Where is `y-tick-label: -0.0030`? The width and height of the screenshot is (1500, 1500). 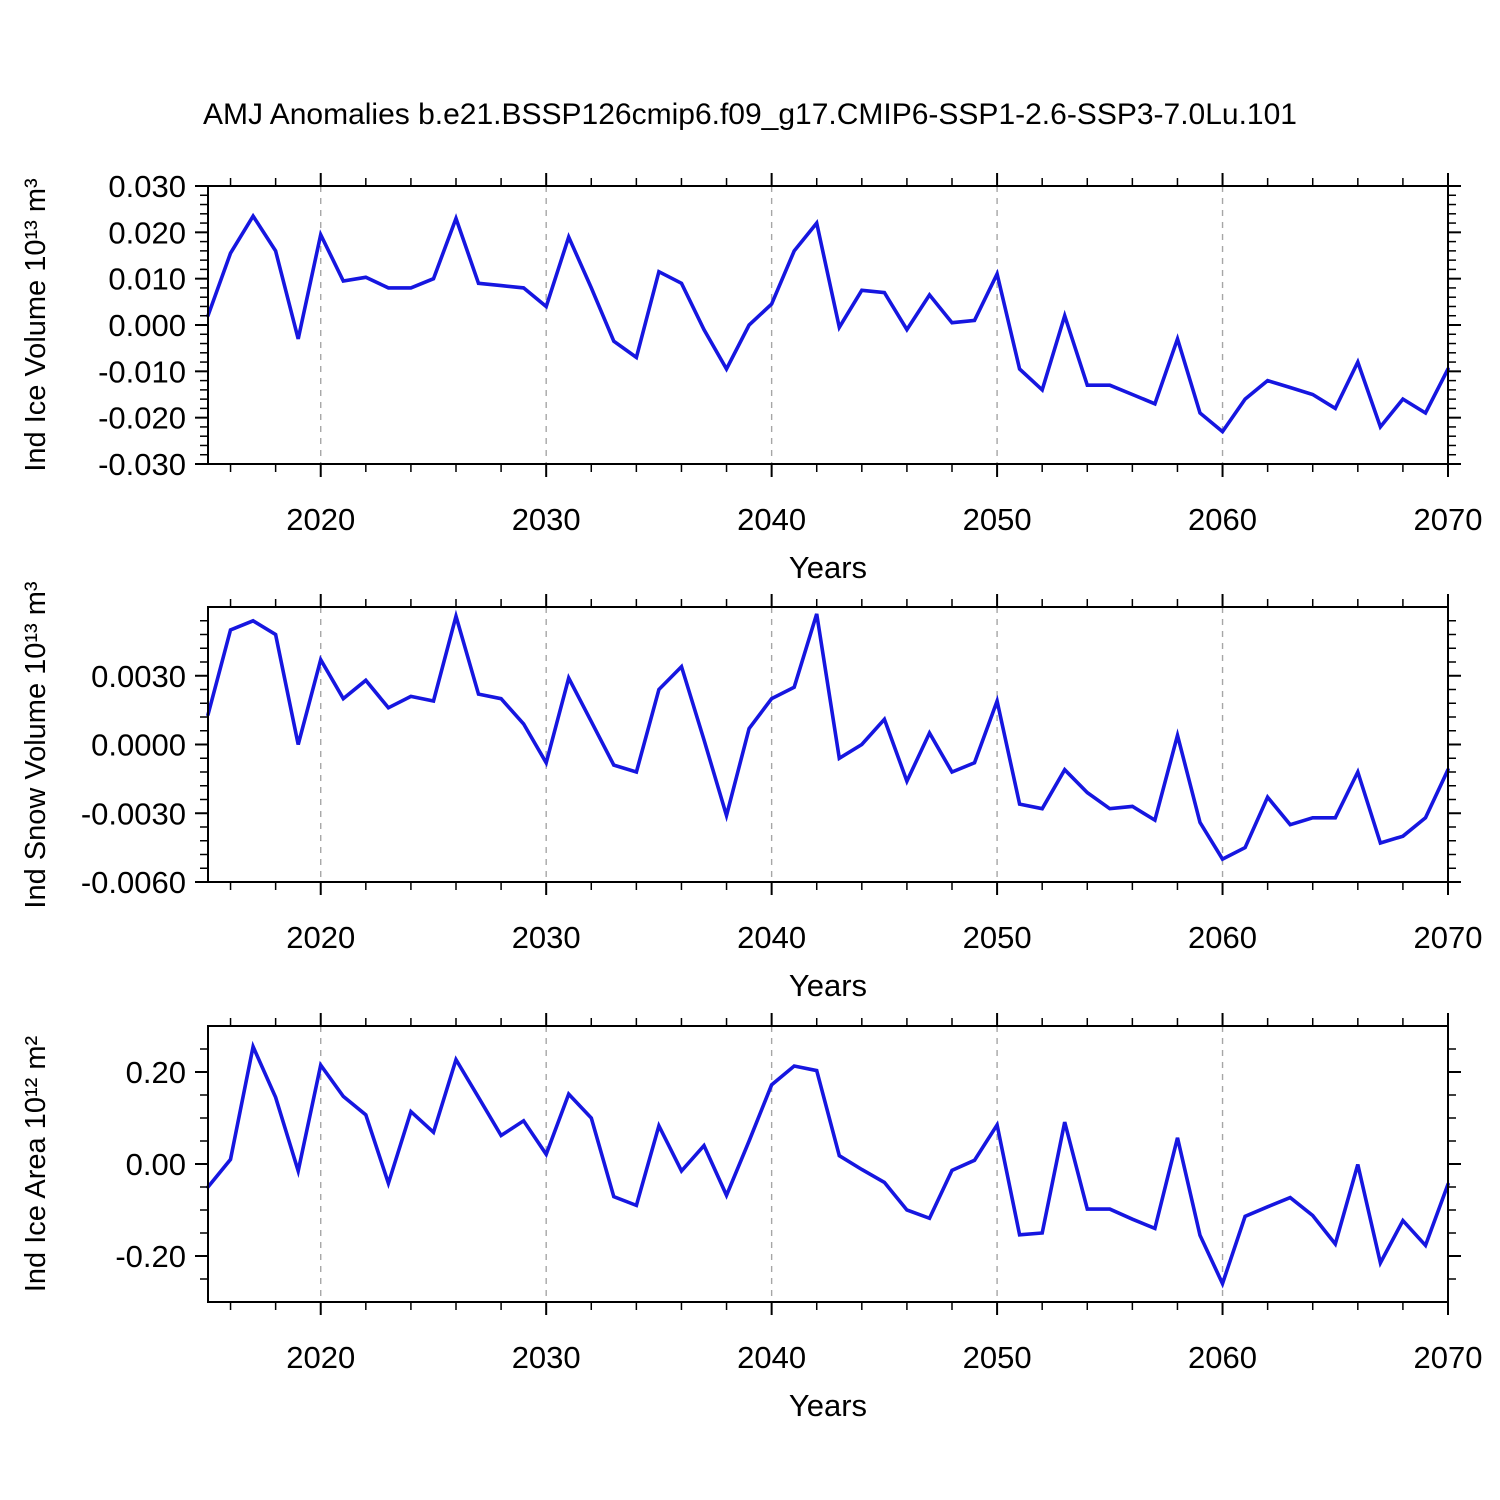 y-tick-label: -0.0030 is located at coordinates (133, 813).